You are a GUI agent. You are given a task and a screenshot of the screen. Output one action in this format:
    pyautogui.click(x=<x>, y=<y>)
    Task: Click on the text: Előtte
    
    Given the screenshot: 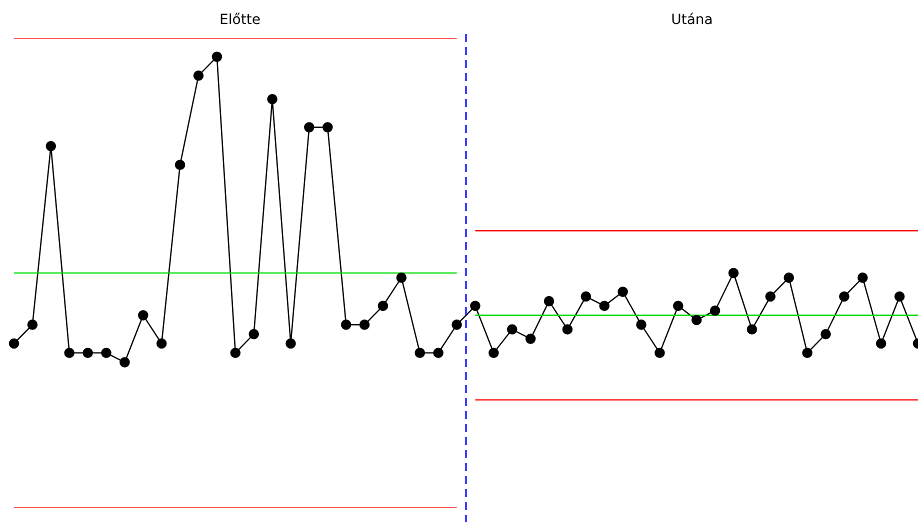 What is the action you would take?
    pyautogui.click(x=240, y=20)
    